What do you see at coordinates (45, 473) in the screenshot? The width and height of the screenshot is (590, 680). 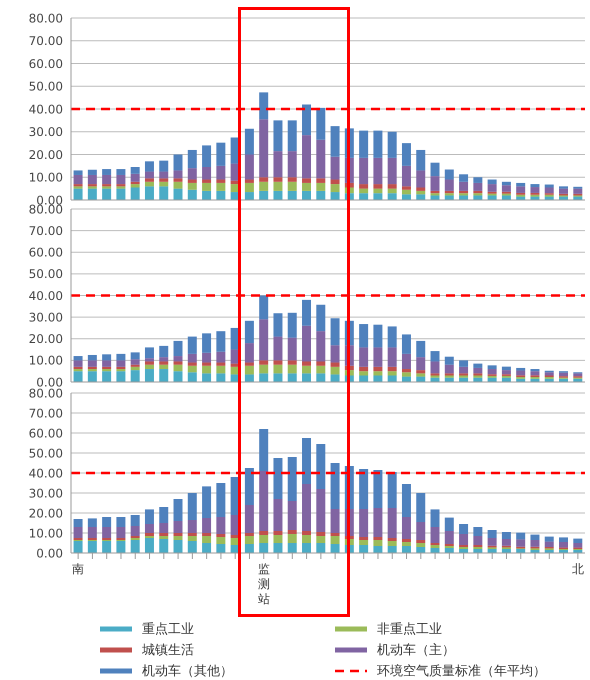 I see `y-tick-label: 40.00` at bounding box center [45, 473].